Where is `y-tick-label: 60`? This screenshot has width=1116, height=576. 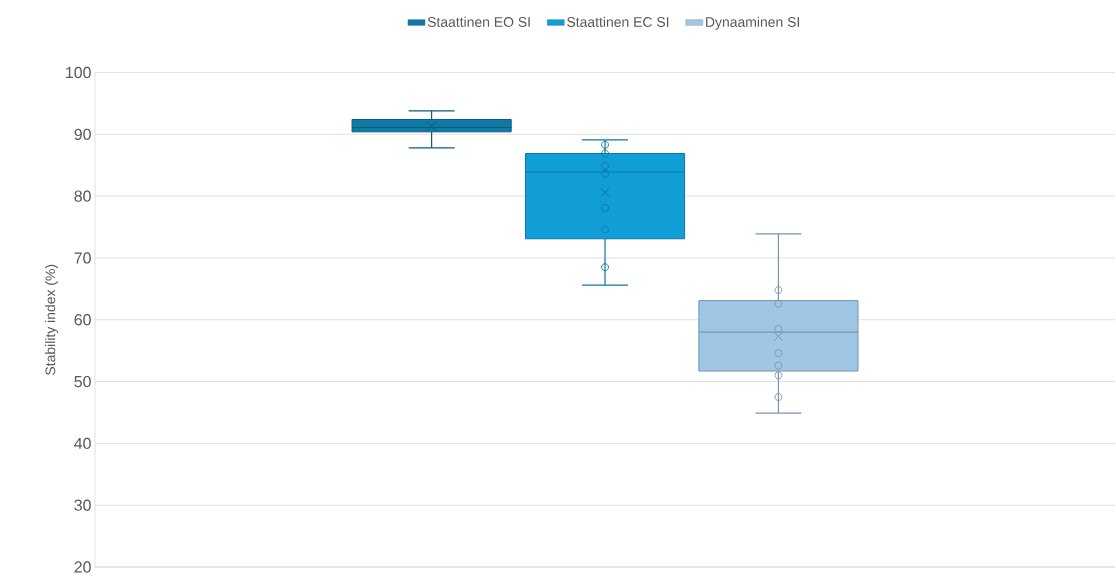 y-tick-label: 60 is located at coordinates (82, 320).